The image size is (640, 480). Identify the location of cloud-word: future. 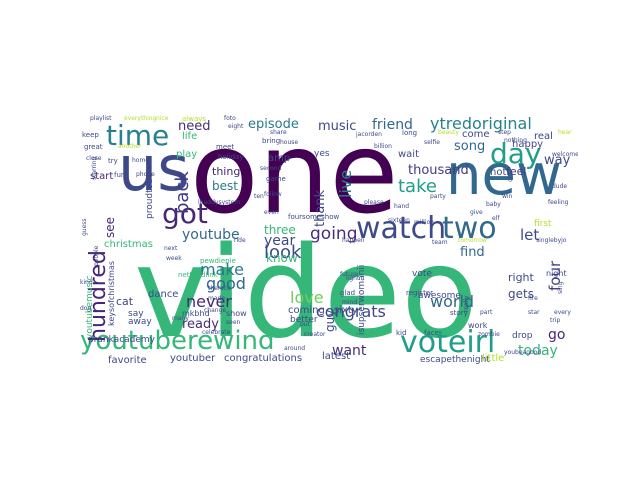
(349, 274).